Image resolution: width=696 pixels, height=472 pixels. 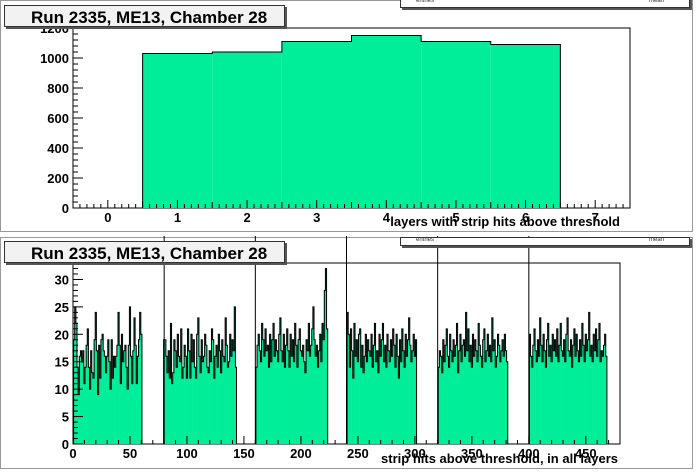 I want to click on x-tick-label: 400, so click(x=529, y=453).